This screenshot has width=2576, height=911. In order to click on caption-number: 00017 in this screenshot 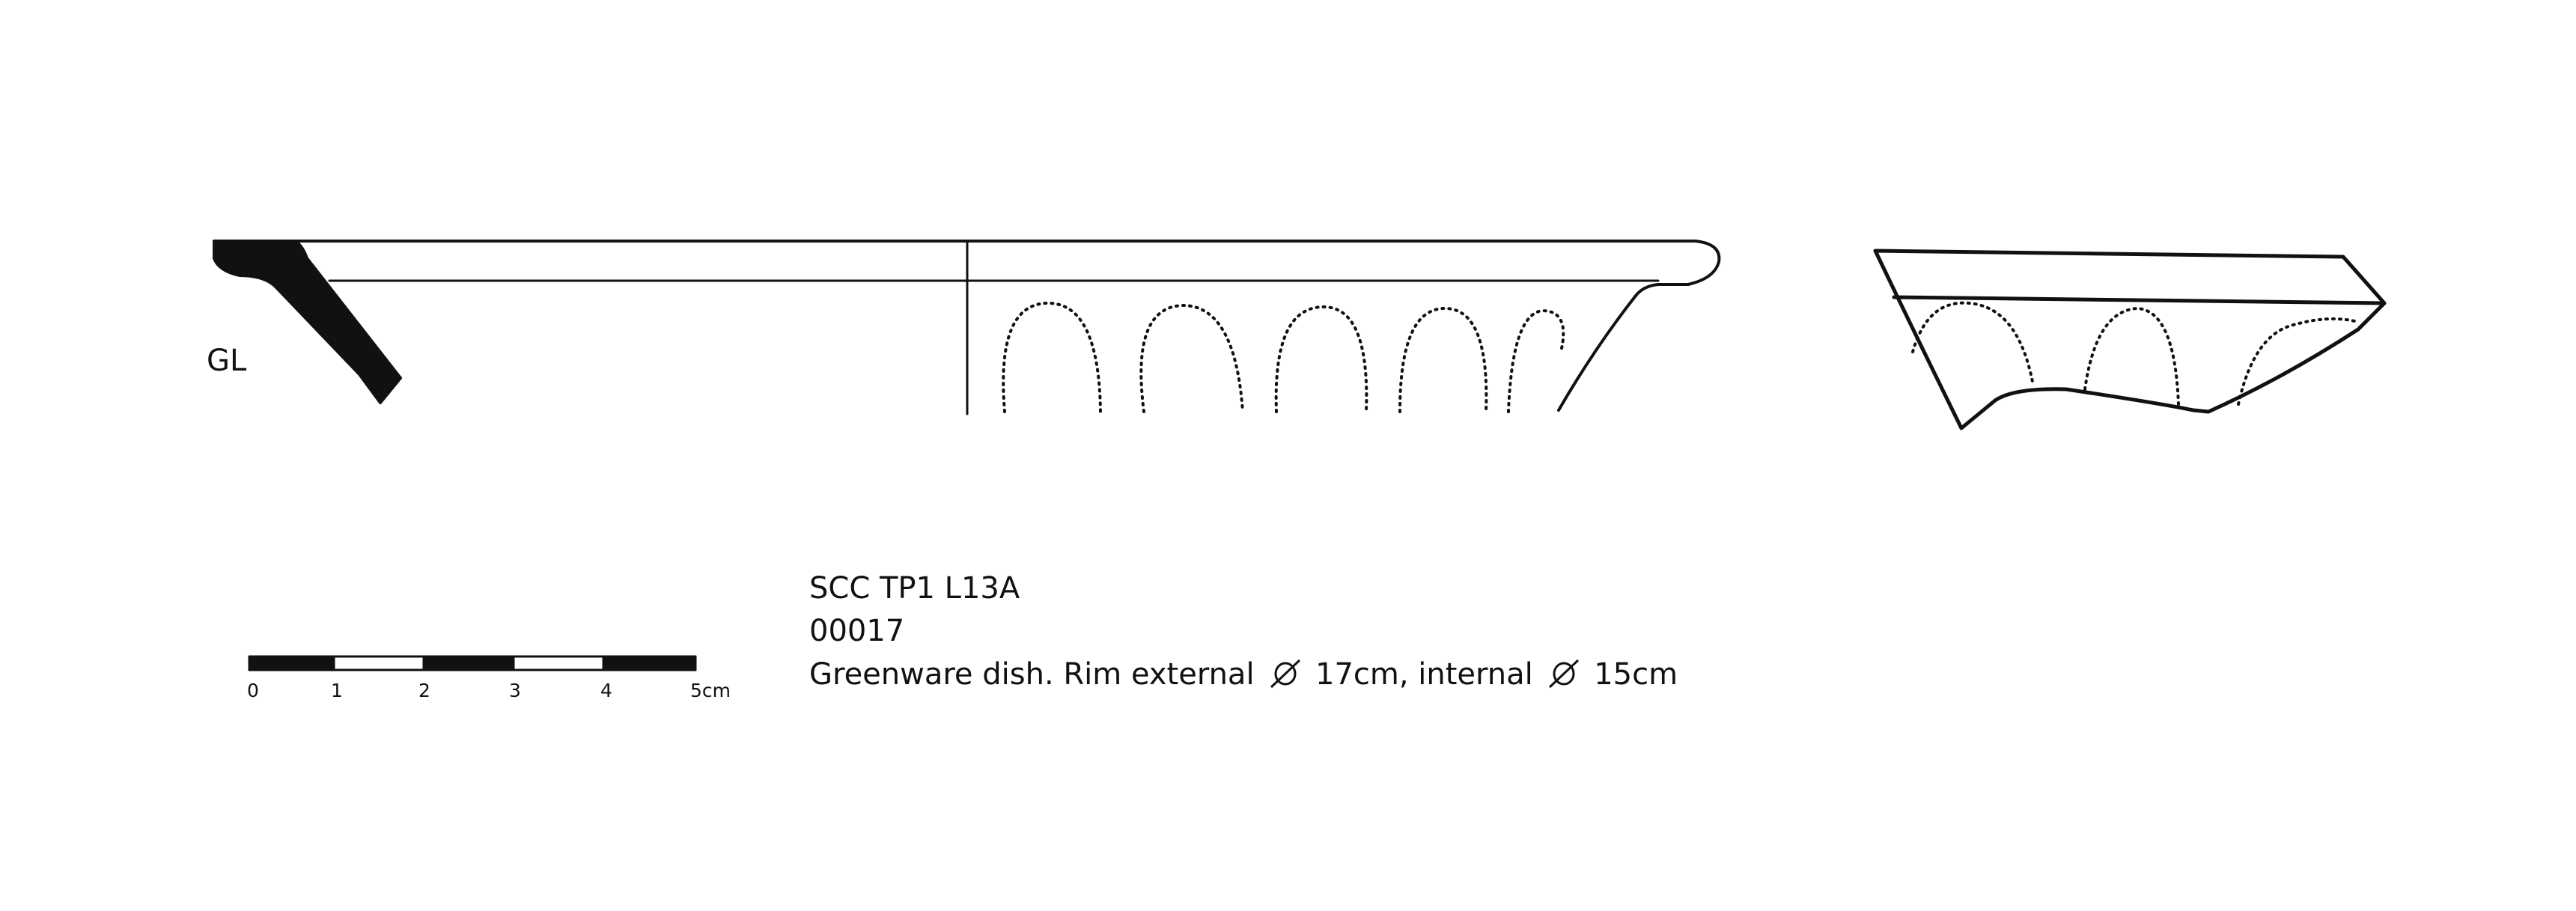, I will do `click(857, 631)`.